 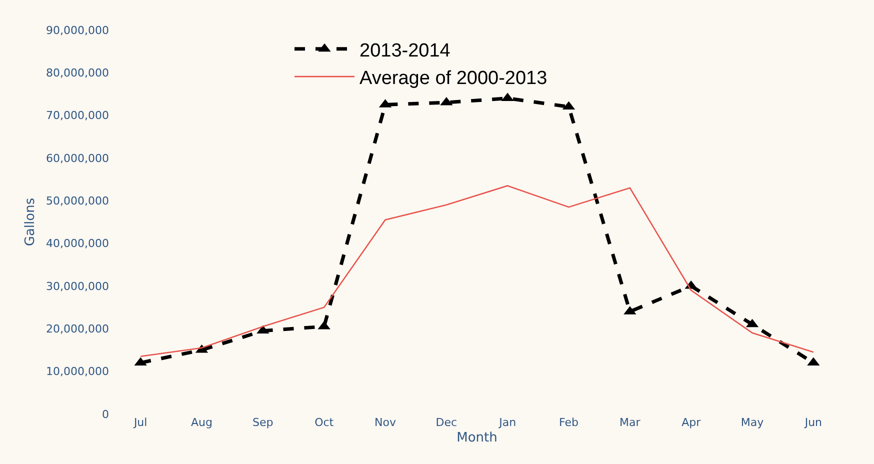 I want to click on y-tick-label: 30,000,000, so click(x=77, y=286).